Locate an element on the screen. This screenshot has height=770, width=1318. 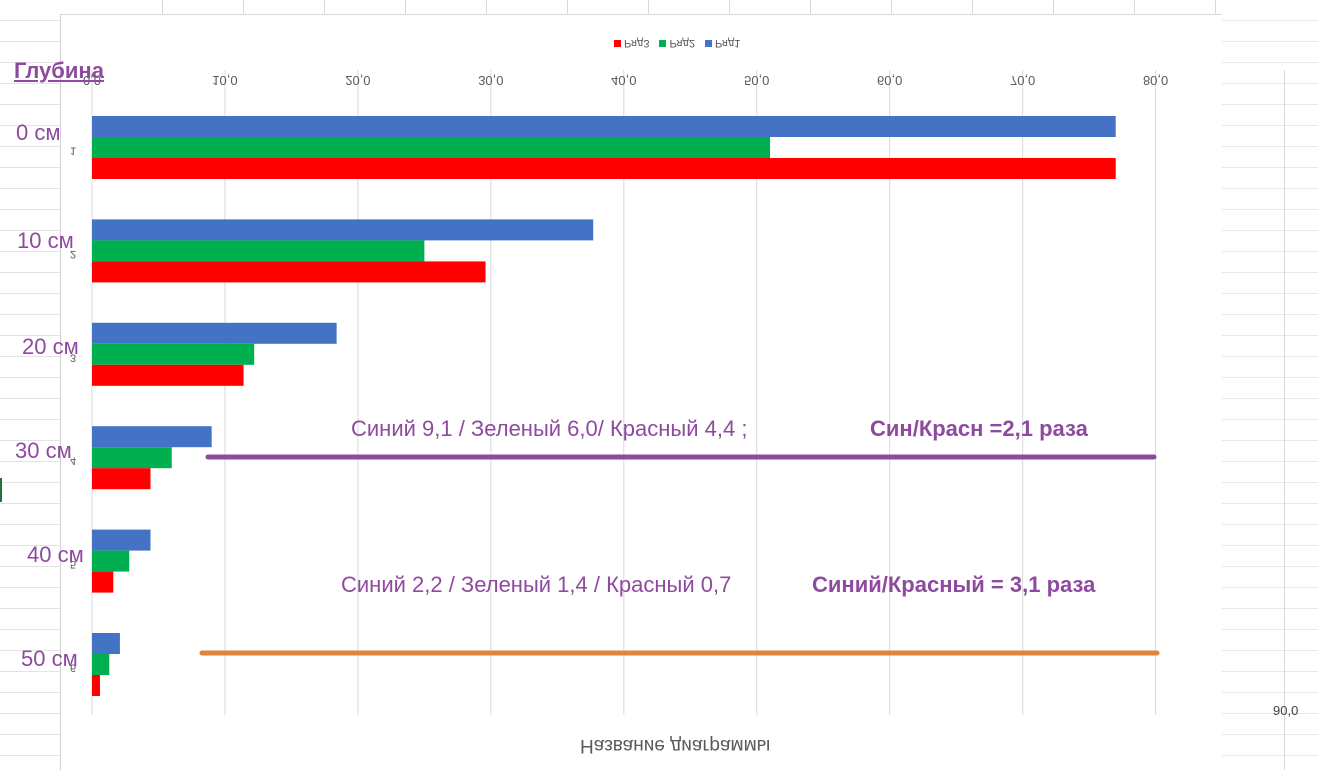
depth-label-40: 40 см is located at coordinates (55, 554).